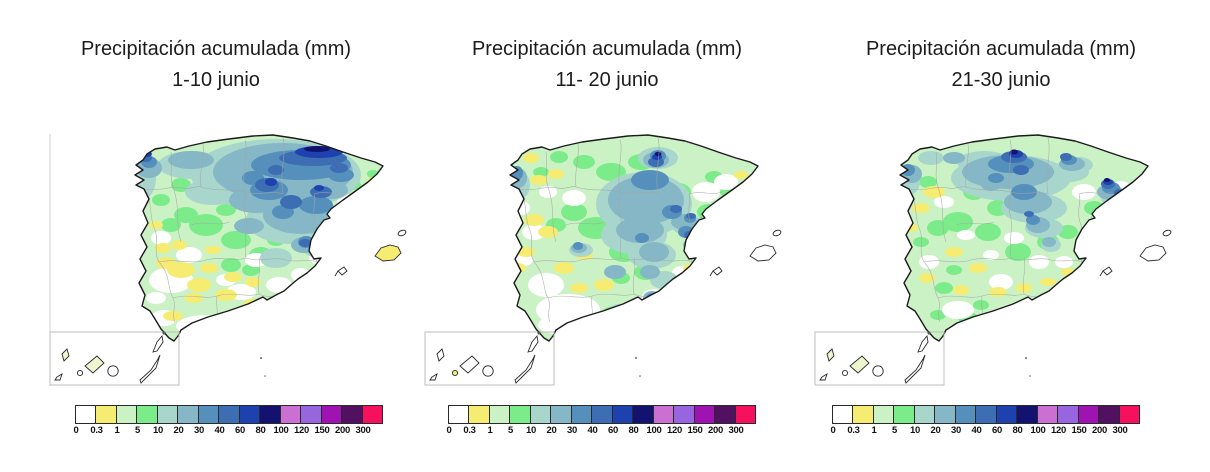 This screenshot has height=472, width=1210. What do you see at coordinates (736, 430) in the screenshot?
I see `legend-tick-label: 300` at bounding box center [736, 430].